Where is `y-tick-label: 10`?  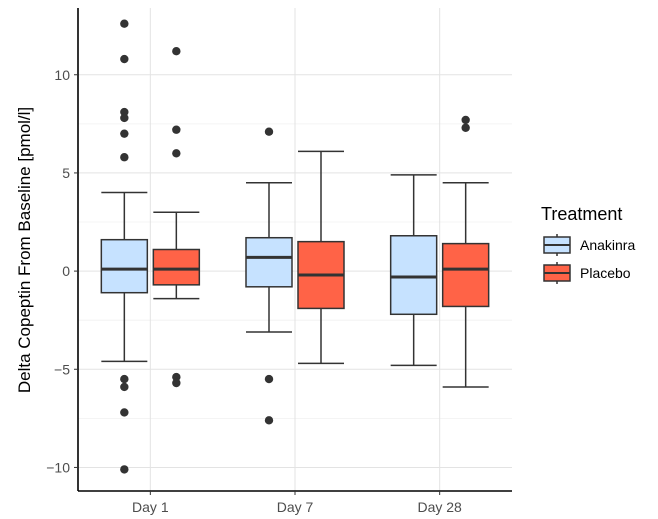
y-tick-label: 10 is located at coordinates (62, 75).